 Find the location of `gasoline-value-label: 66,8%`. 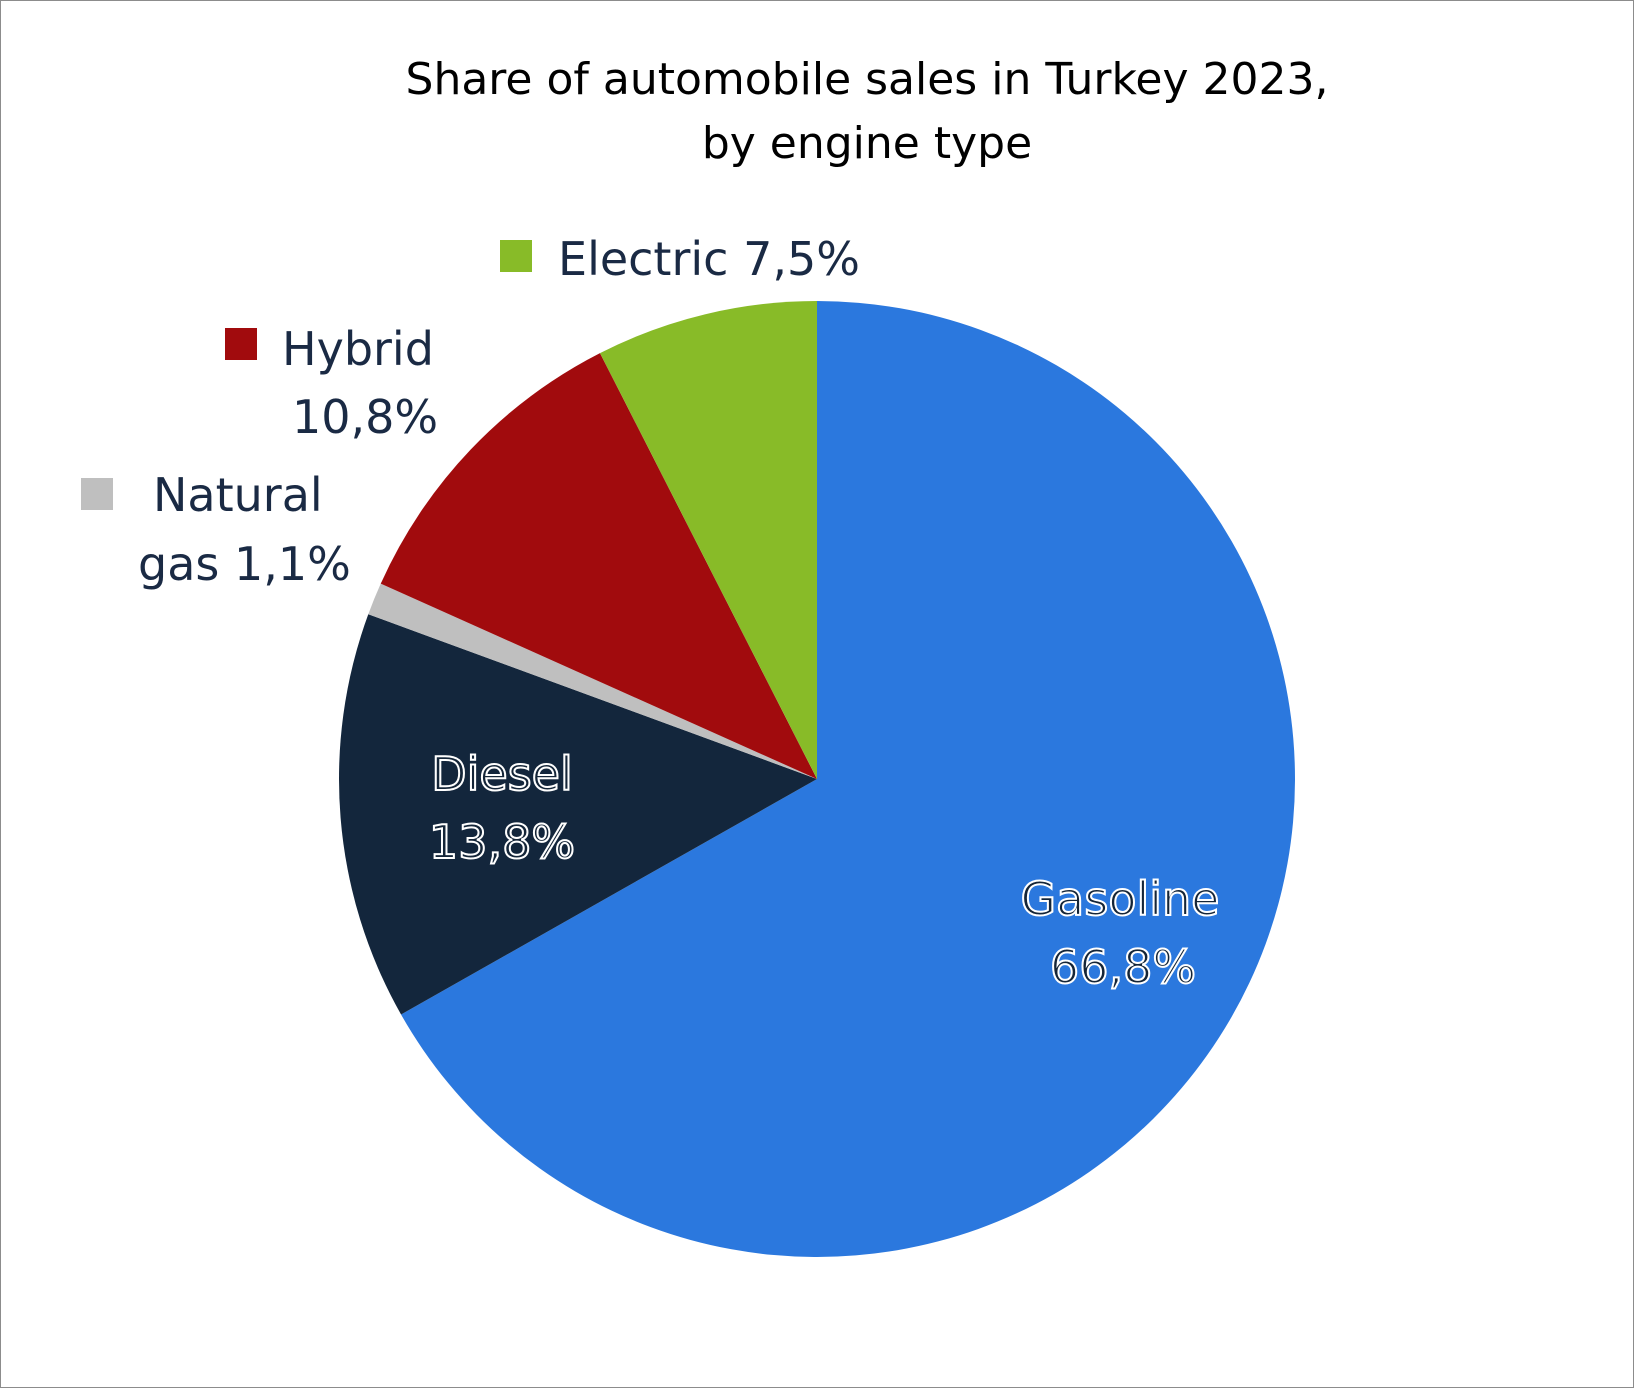

gasoline-value-label: 66,8% is located at coordinates (1123, 967).